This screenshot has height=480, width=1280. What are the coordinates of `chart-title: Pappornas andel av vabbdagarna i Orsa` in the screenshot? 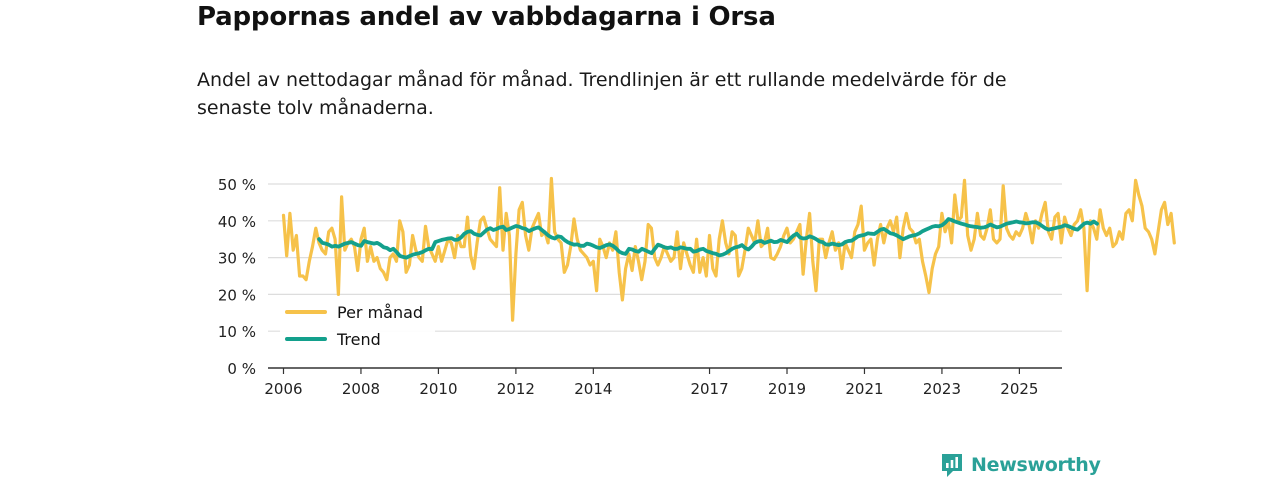 It's located at (486, 17).